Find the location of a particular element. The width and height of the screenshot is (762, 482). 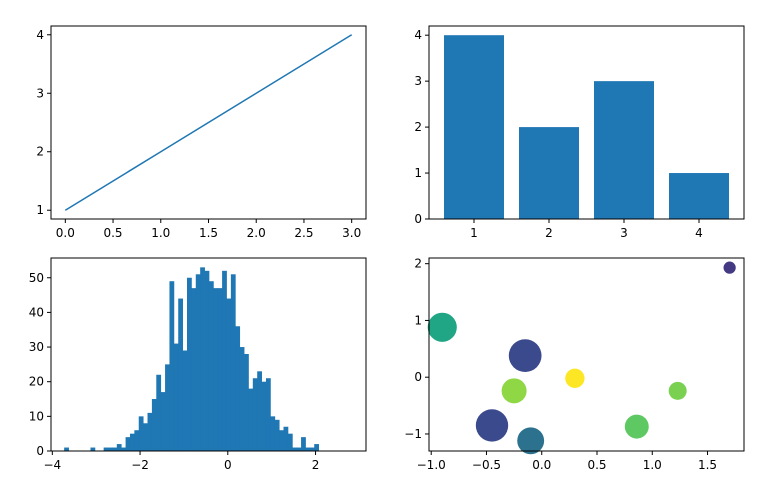

x-tick-label: −2 is located at coordinates (140, 465).